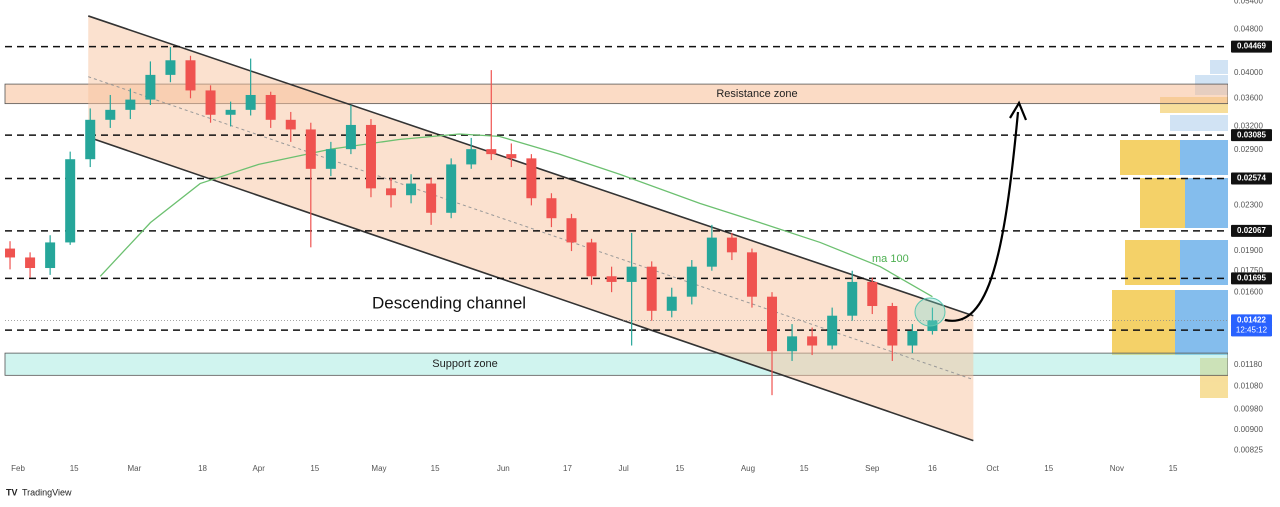 The width and height of the screenshot is (1280, 507). I want to click on level-label: 0.04469, so click(1251, 46).